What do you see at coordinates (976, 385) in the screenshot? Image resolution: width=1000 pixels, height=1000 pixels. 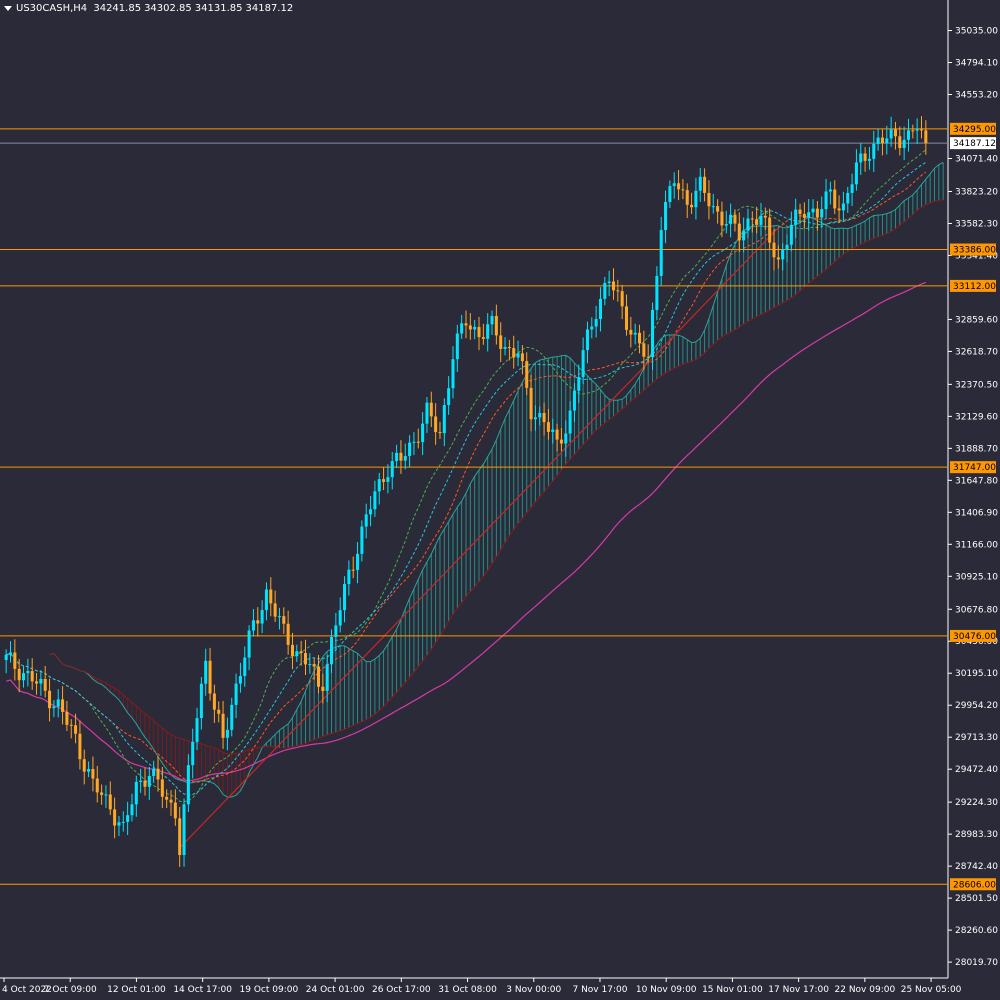 I see `price-tick-label: 32370.50` at bounding box center [976, 385].